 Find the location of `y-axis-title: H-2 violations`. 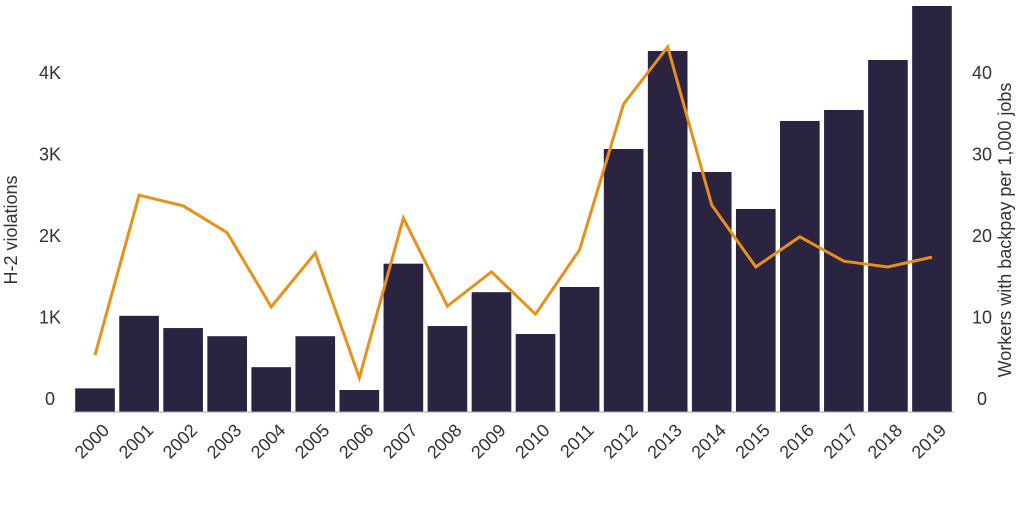

y-axis-title: H-2 violations is located at coordinates (11, 229).